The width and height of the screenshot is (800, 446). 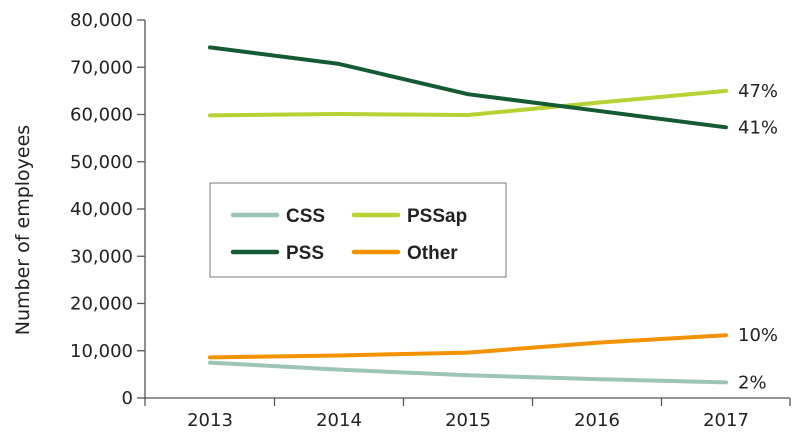 What do you see at coordinates (101, 256) in the screenshot?
I see `y-tick-label: 30,000` at bounding box center [101, 256].